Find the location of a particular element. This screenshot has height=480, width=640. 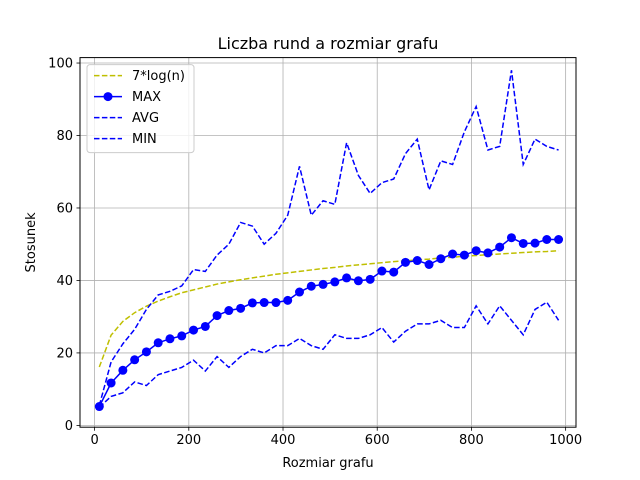

y-tick-label: 80 is located at coordinates (64, 136).